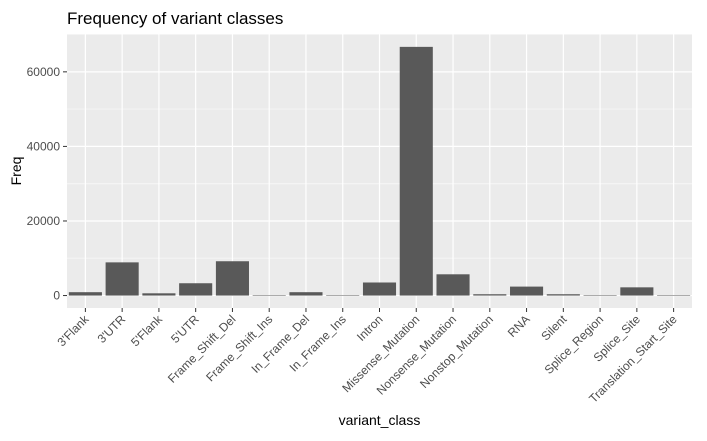  I want to click on x-tick-label: 3'UTR, so click(112, 329).